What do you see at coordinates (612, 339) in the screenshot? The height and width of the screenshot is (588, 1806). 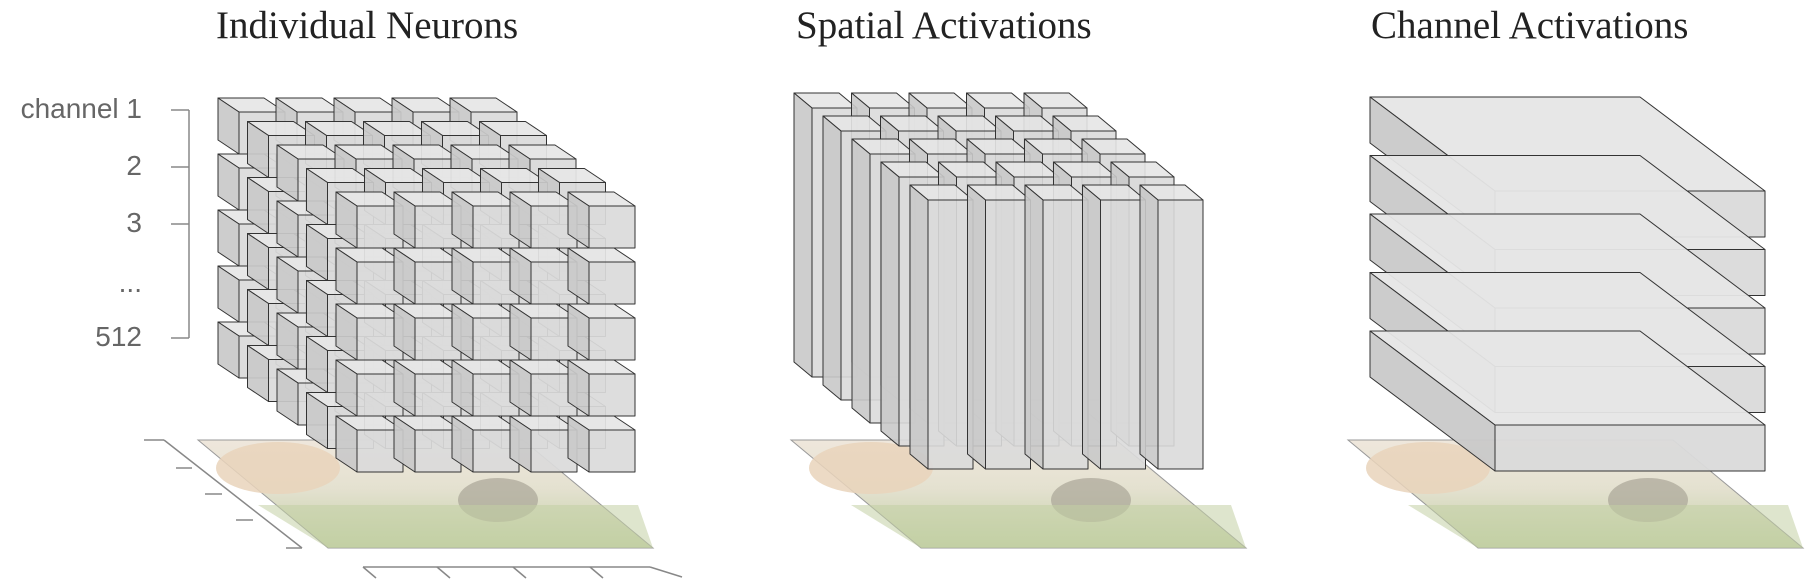 I see `neuron-cube-d0-r2-c4-front` at bounding box center [612, 339].